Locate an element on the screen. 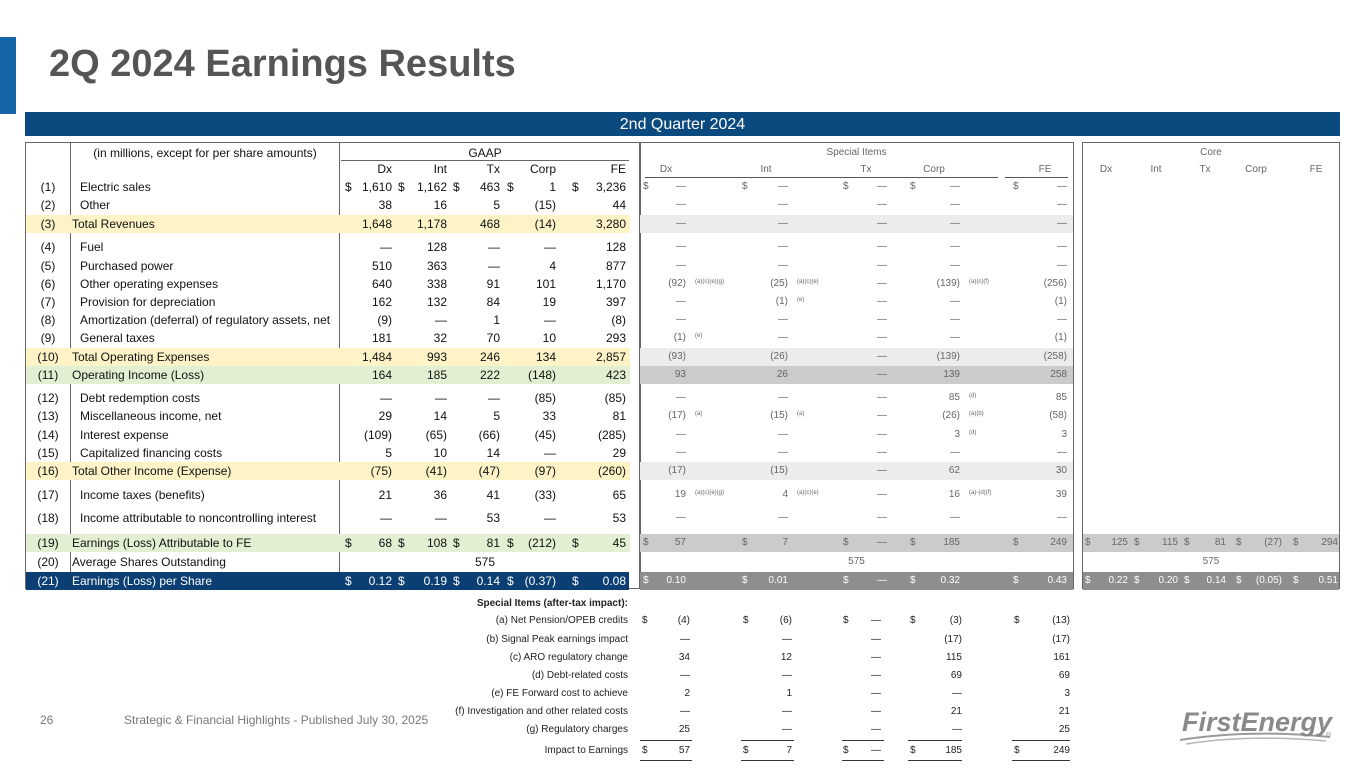  special-cell: 26 is located at coordinates (782, 374).